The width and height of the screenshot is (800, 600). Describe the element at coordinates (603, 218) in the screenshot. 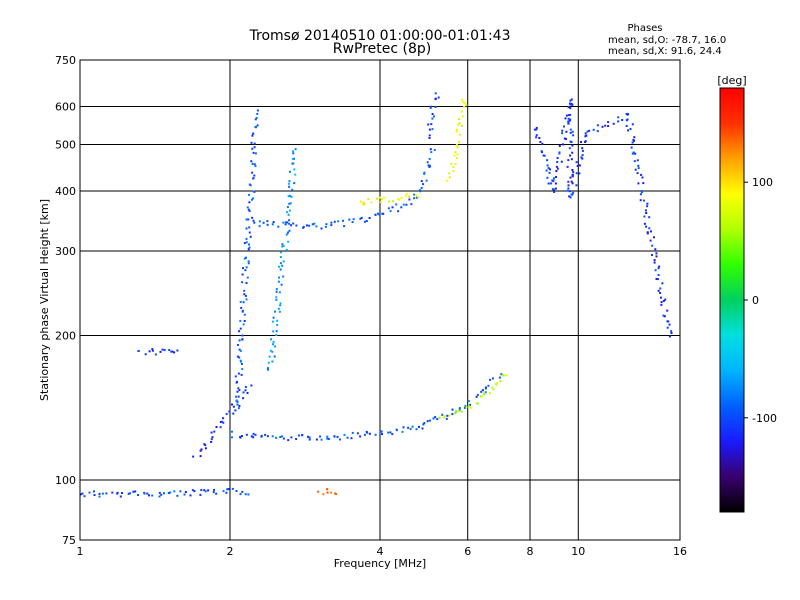

I see `trace-scatter-sparse` at that location.